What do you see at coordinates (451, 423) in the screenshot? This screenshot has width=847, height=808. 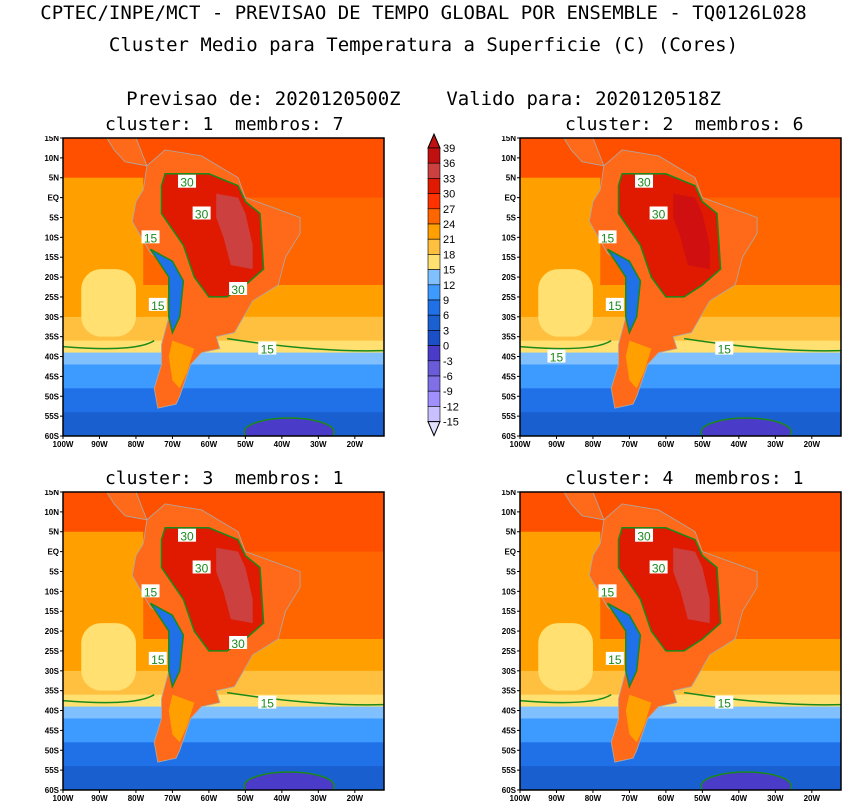 I see `colorbar-label: -15` at bounding box center [451, 423].